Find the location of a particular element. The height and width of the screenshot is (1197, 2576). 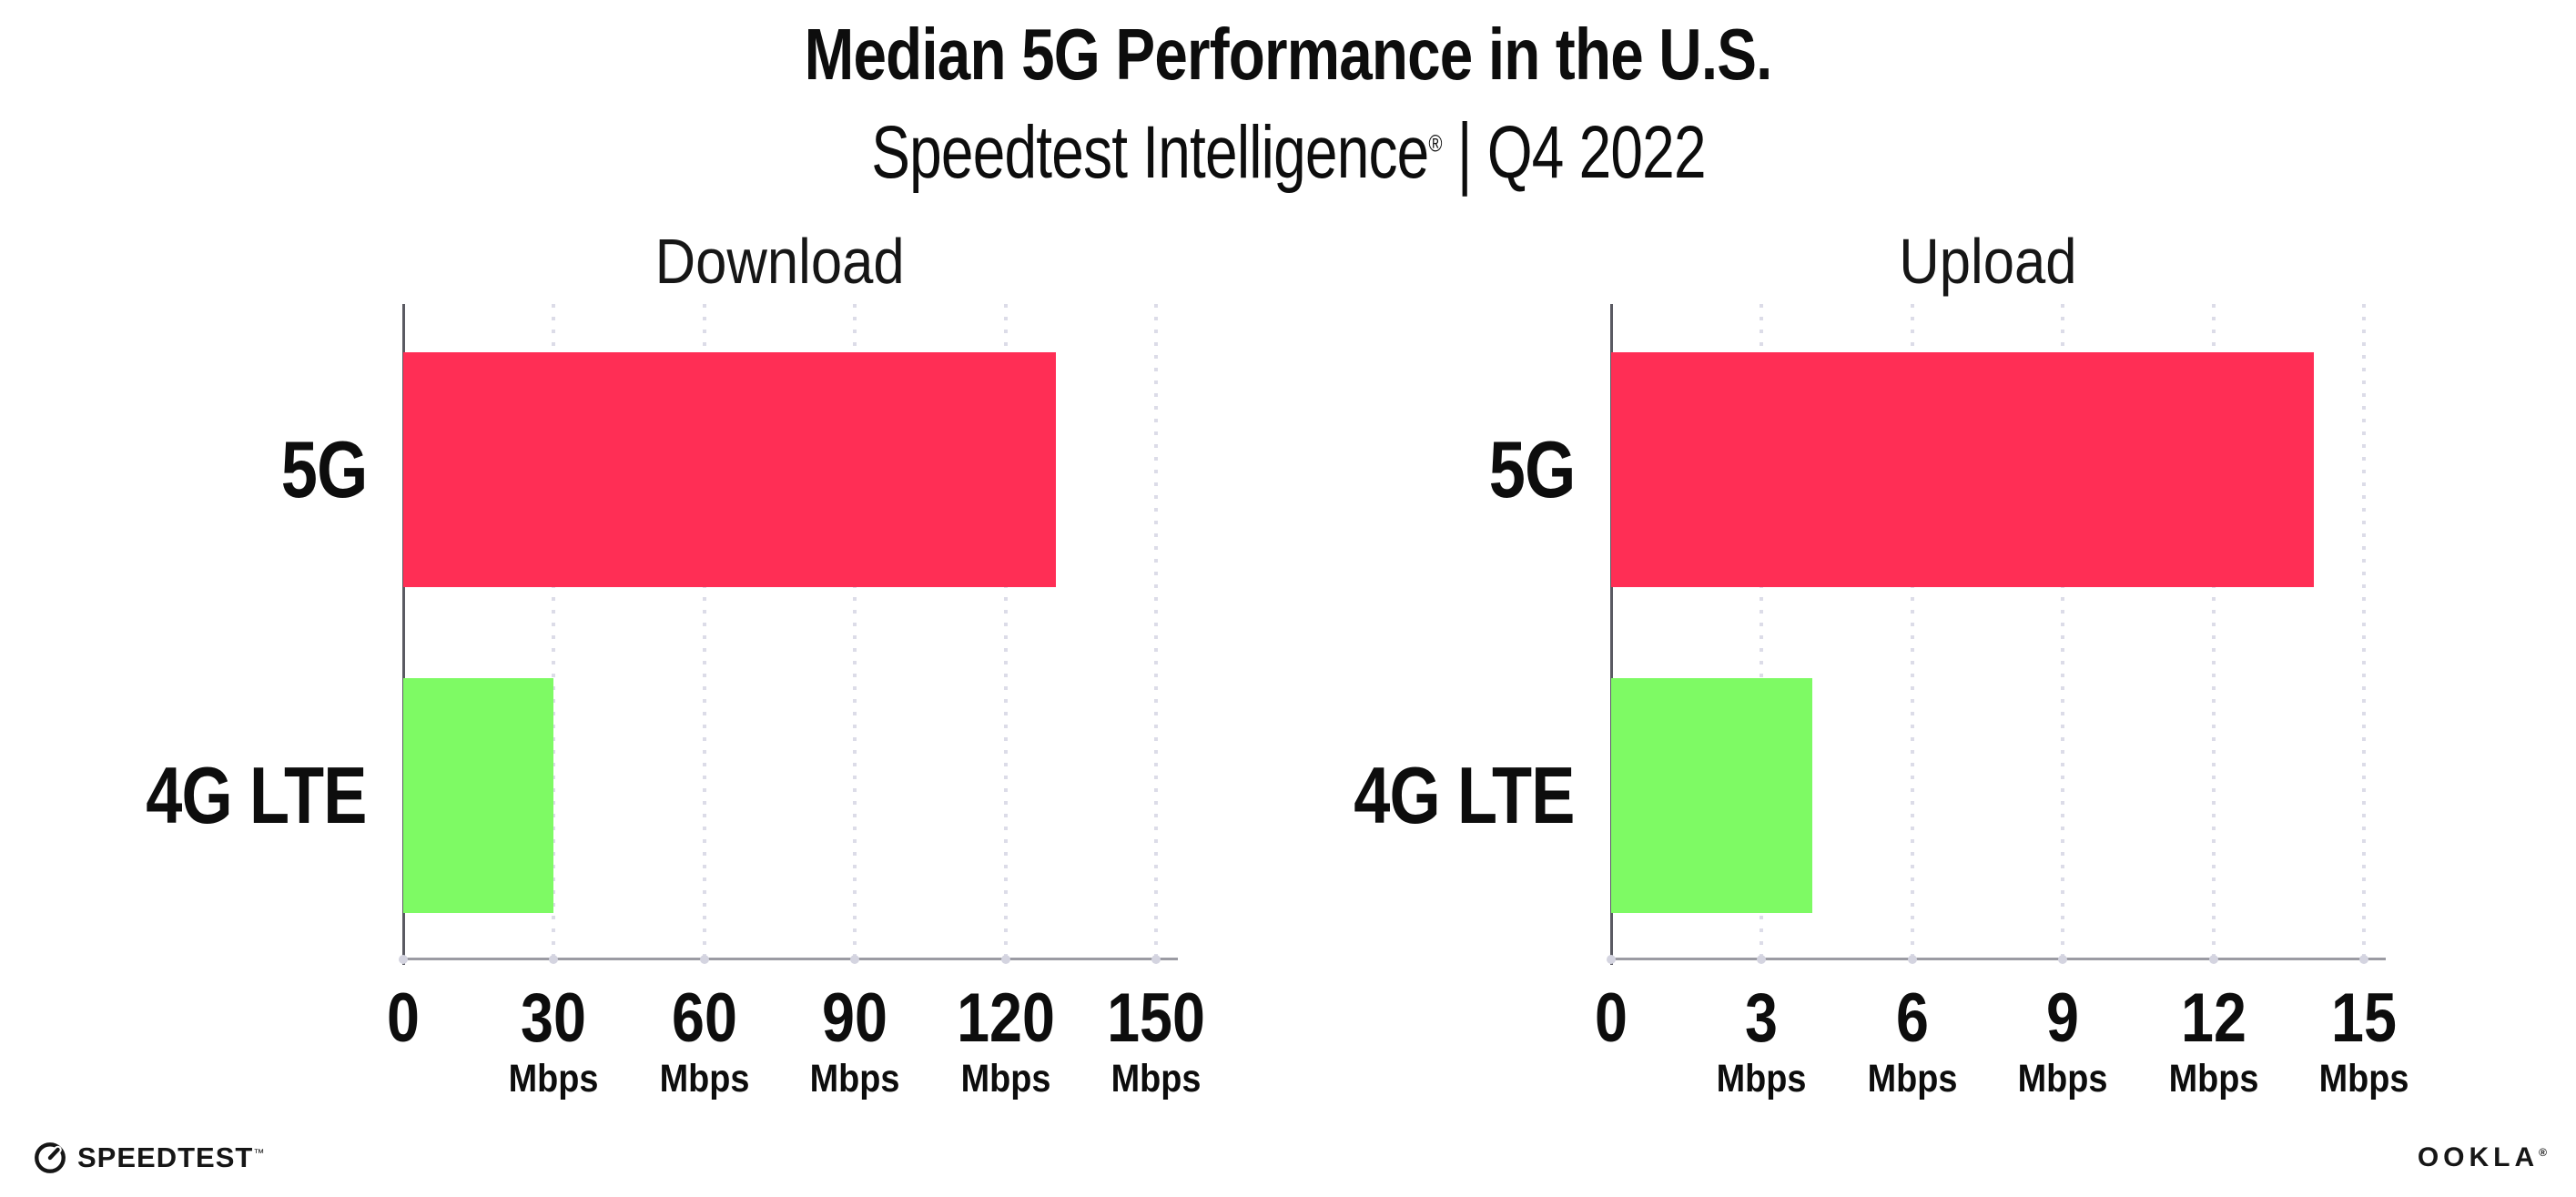

tick-unit-download-90: Mbps is located at coordinates (854, 1079).